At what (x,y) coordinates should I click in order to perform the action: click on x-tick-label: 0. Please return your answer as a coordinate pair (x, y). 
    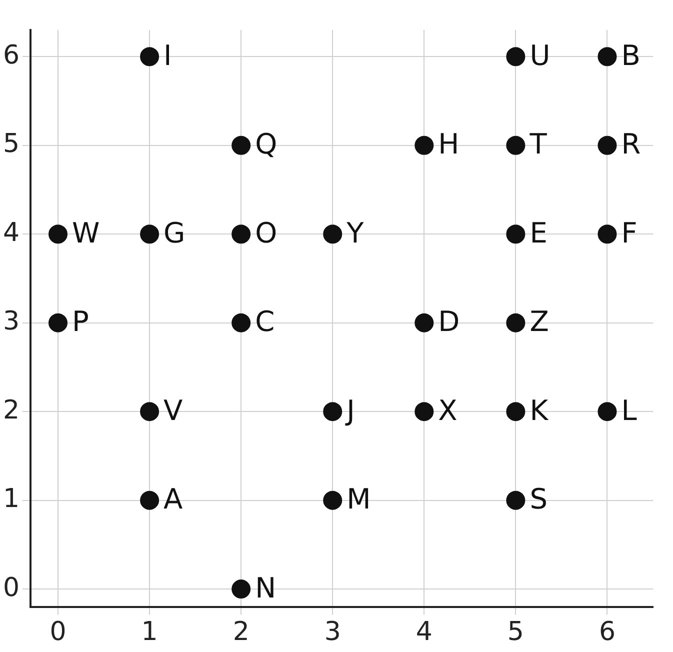
    Looking at the image, I should click on (58, 632).